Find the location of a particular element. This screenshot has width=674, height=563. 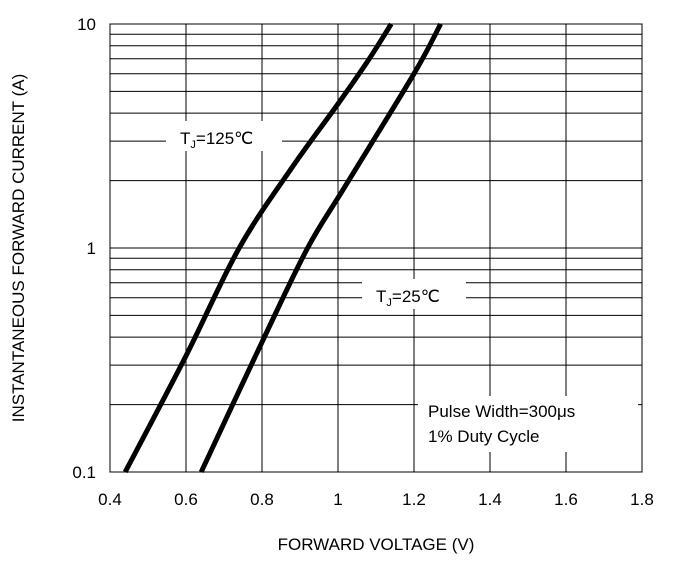

x-tick-label: 1.8 is located at coordinates (642, 499).